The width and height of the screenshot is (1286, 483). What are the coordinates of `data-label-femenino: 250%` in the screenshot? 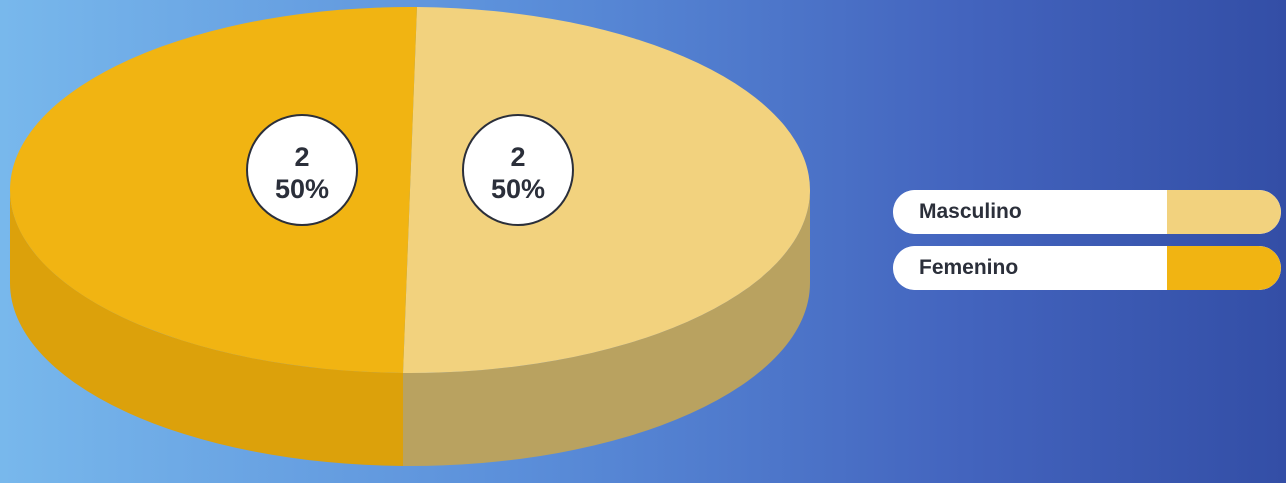 It's located at (302, 170).